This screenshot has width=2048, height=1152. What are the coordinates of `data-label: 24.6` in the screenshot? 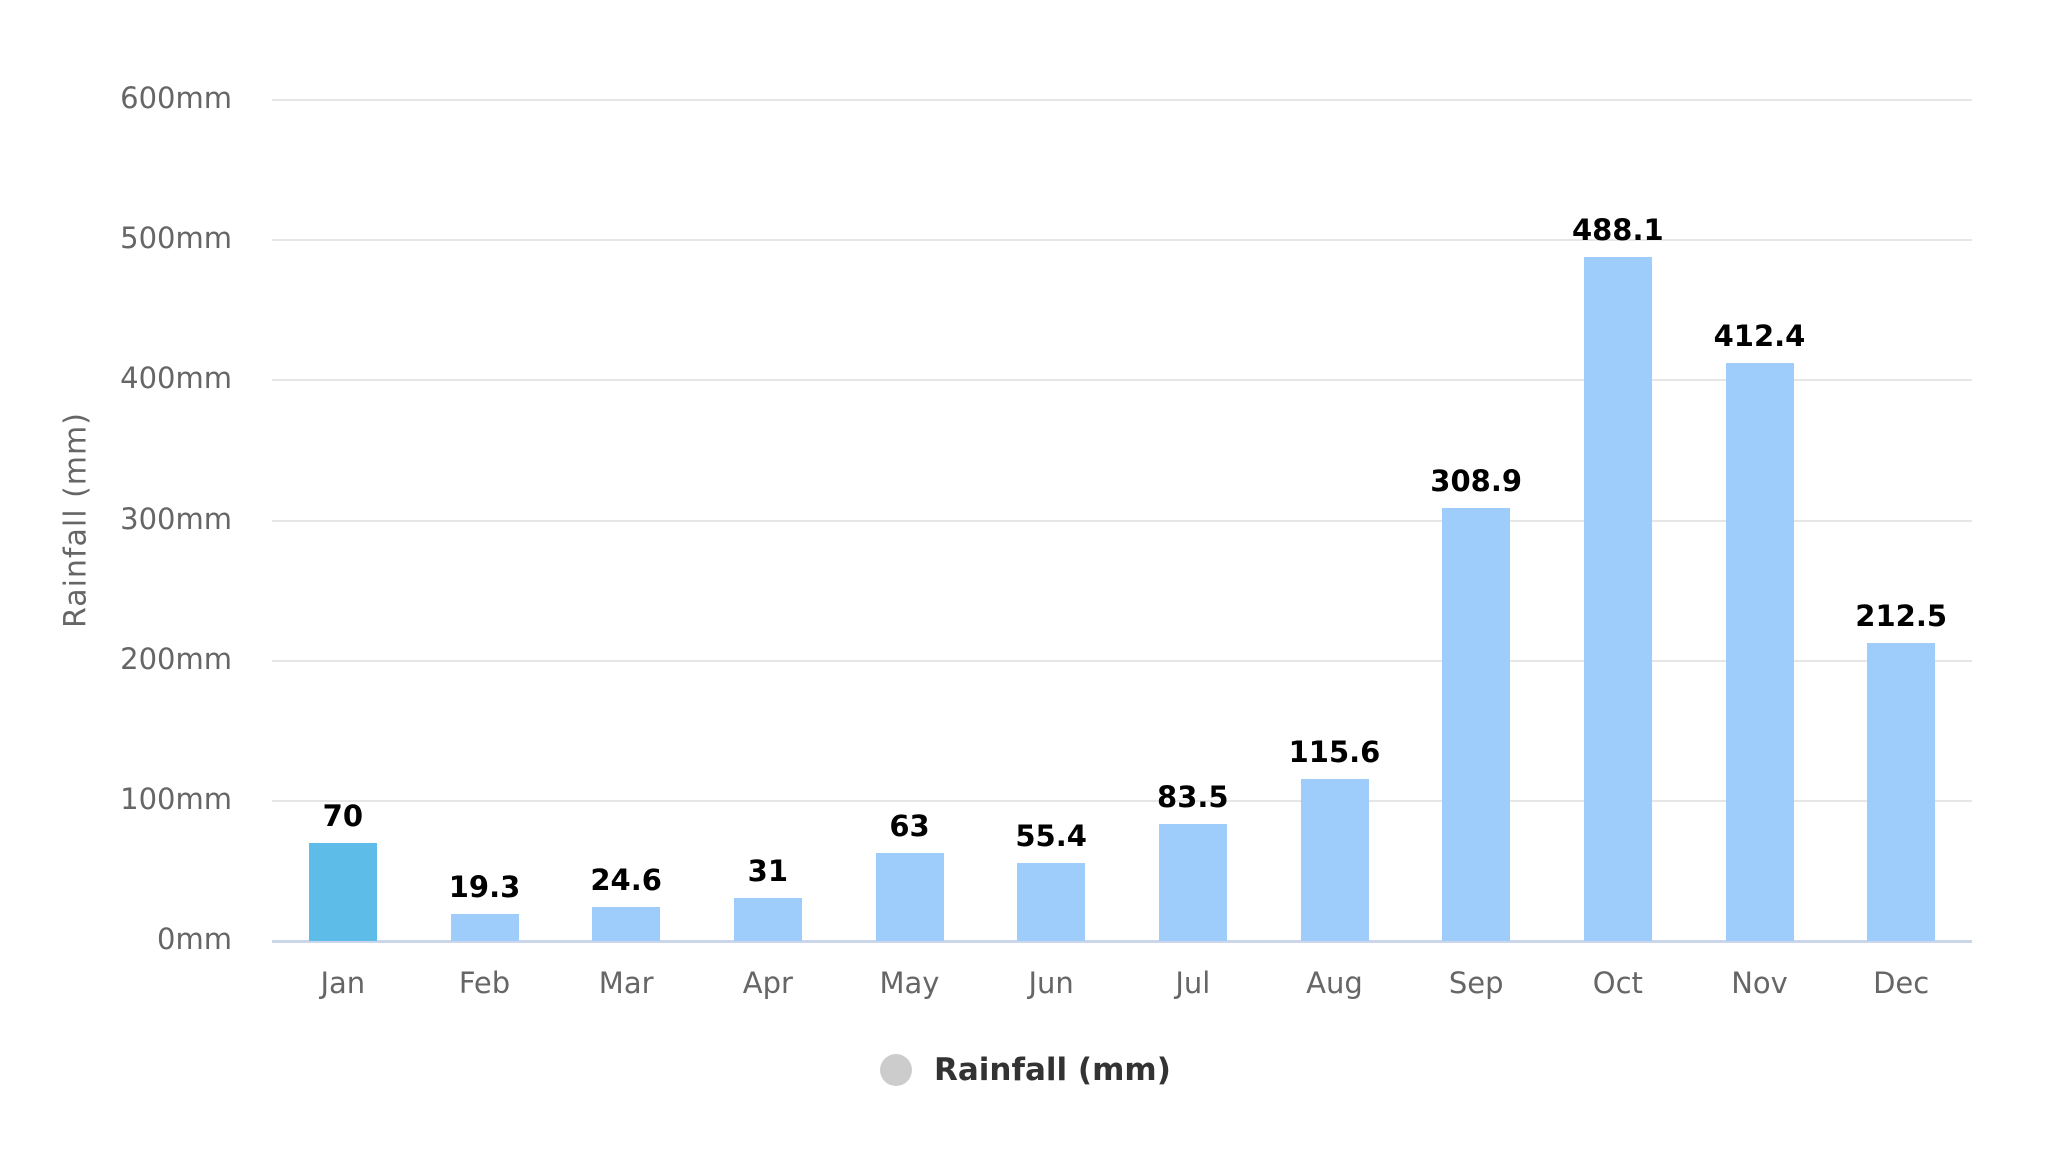 It's located at (626, 879).